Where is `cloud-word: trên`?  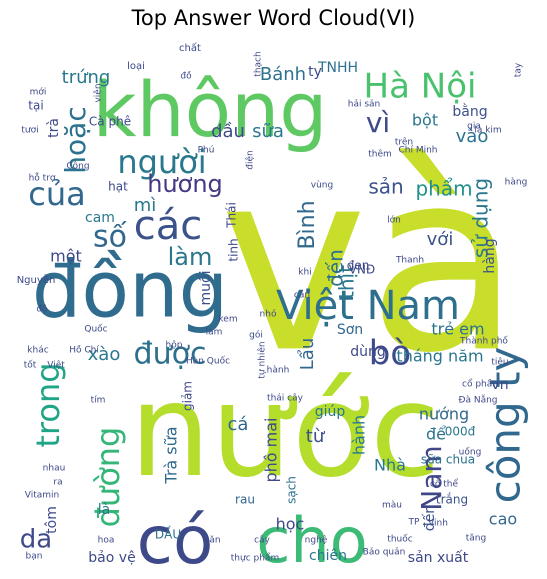
cloud-word: trên is located at coordinates (404, 142).